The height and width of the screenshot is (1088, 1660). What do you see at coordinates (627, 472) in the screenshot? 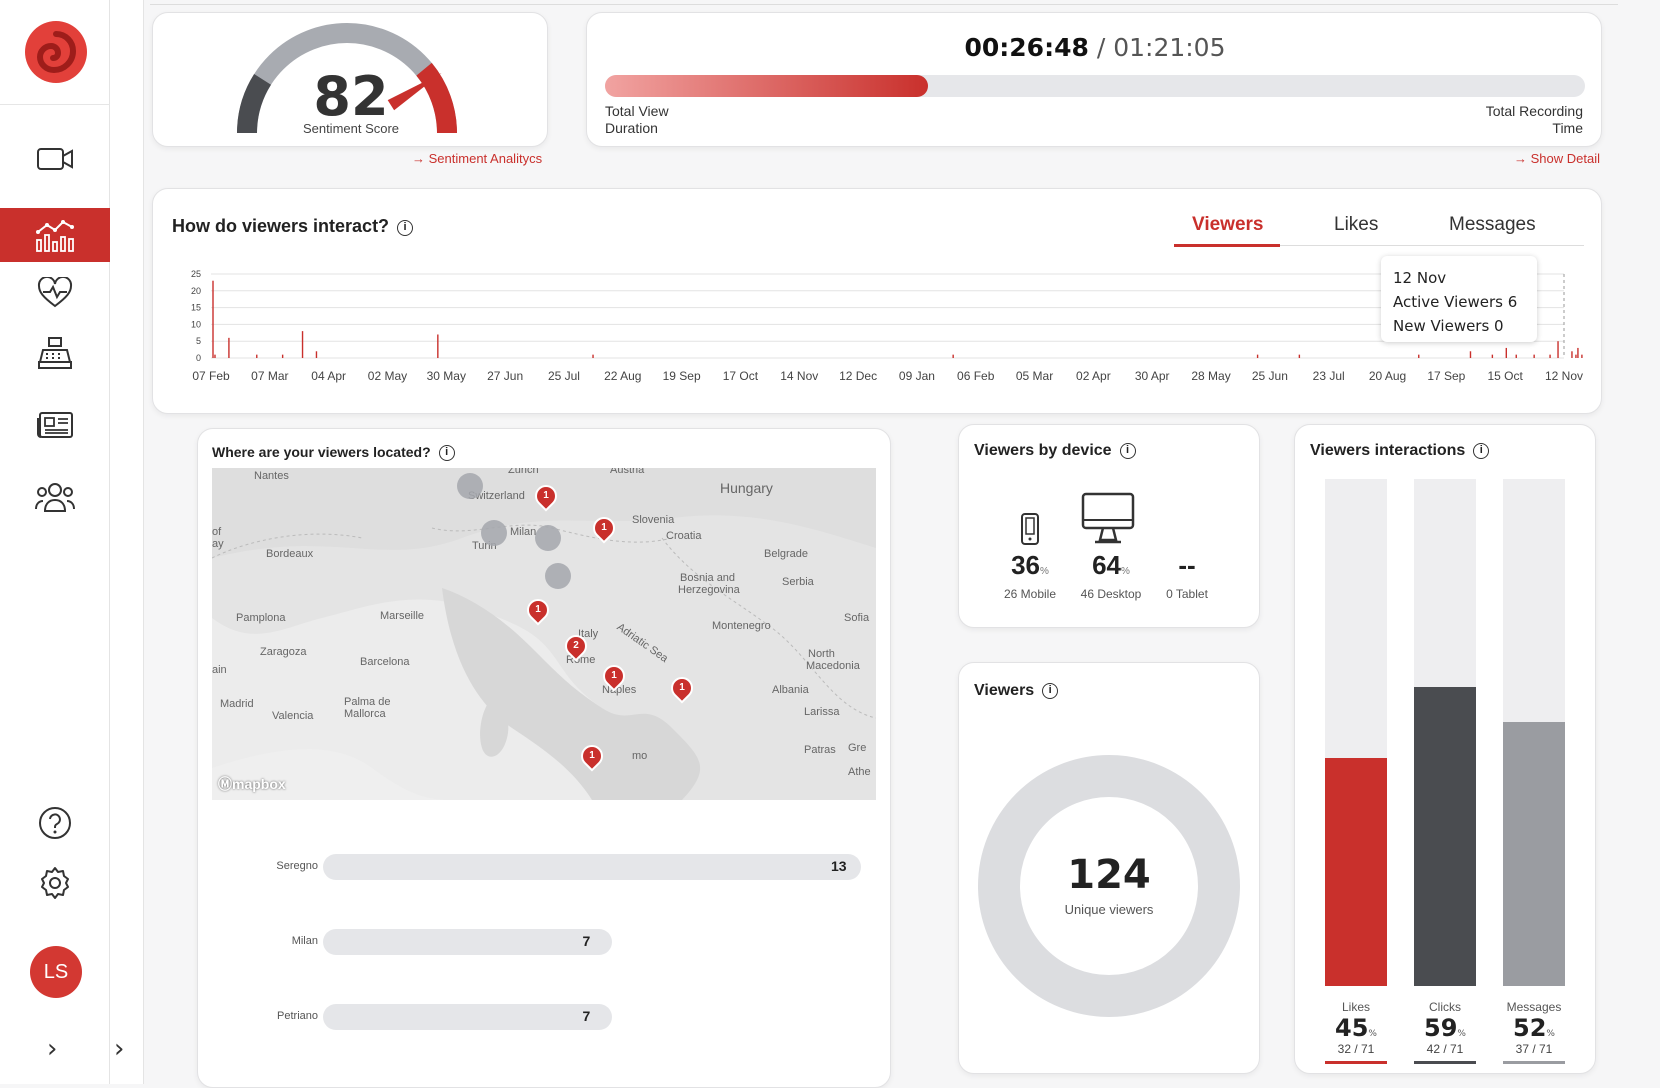
I see `map-place-label: Austria` at bounding box center [627, 472].